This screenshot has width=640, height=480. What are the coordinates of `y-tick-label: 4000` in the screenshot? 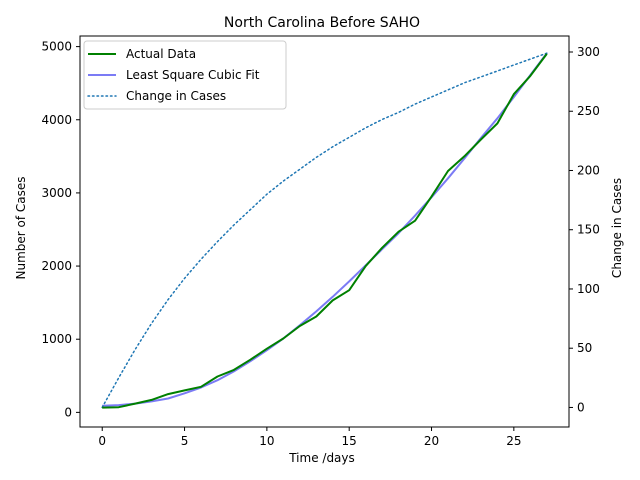 It's located at (56, 120).